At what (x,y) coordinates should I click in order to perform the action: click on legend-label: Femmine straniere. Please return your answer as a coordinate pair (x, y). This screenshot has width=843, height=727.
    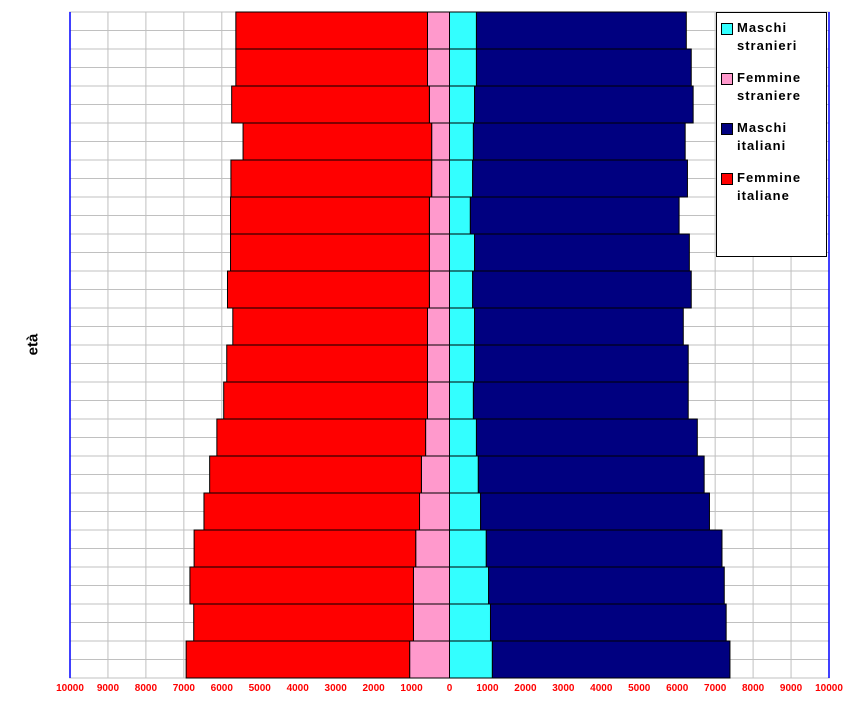
    Looking at the image, I should click on (769, 86).